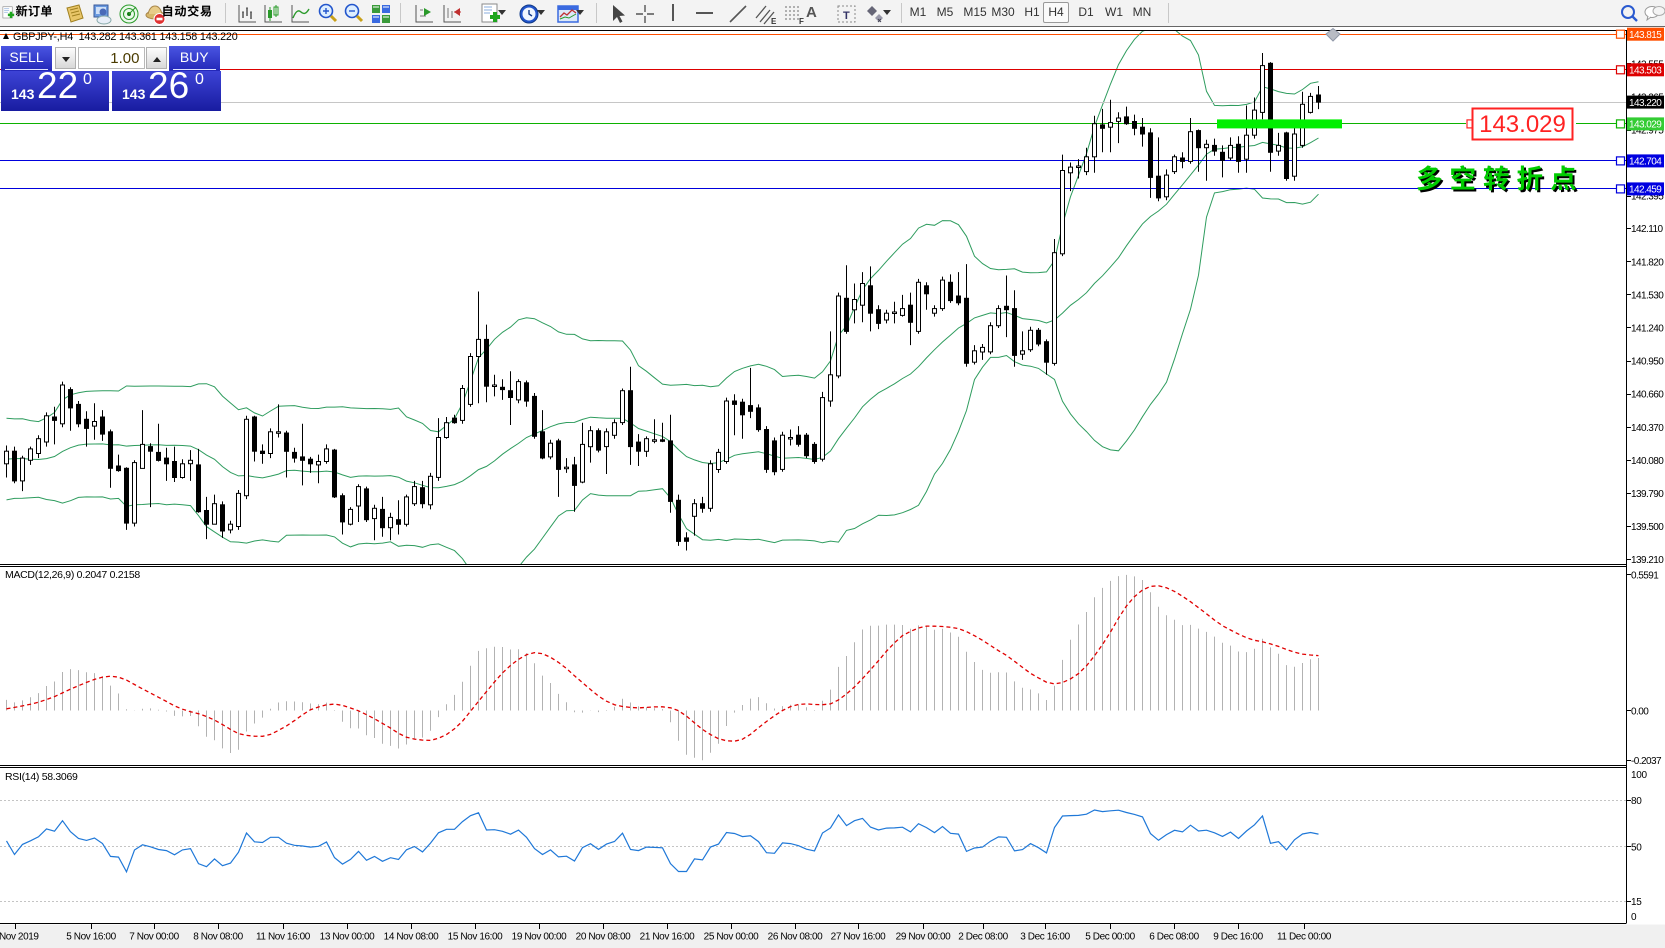 This screenshot has width=1665, height=948. What do you see at coordinates (1647, 329) in the screenshot?
I see `svg-text: 141.240` at bounding box center [1647, 329].